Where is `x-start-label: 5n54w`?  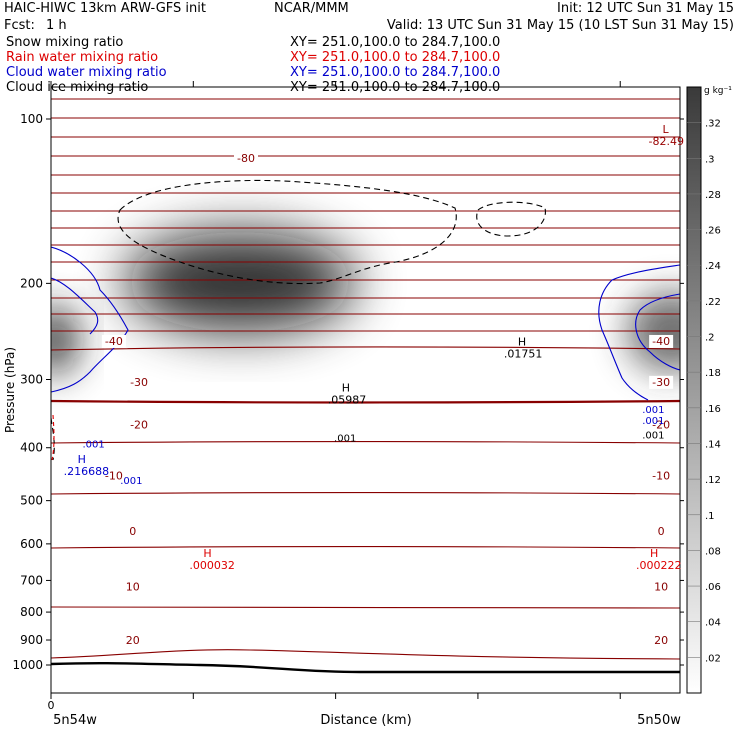
x-start-label: 5n54w is located at coordinates (75, 720).